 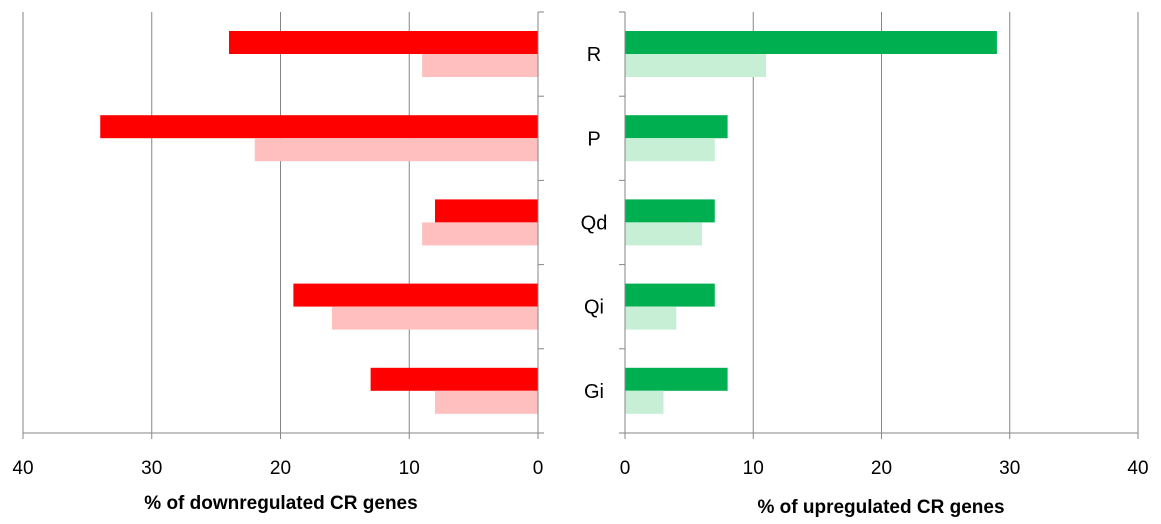 I want to click on upregulated-bar-s1-qi, so click(x=670, y=295).